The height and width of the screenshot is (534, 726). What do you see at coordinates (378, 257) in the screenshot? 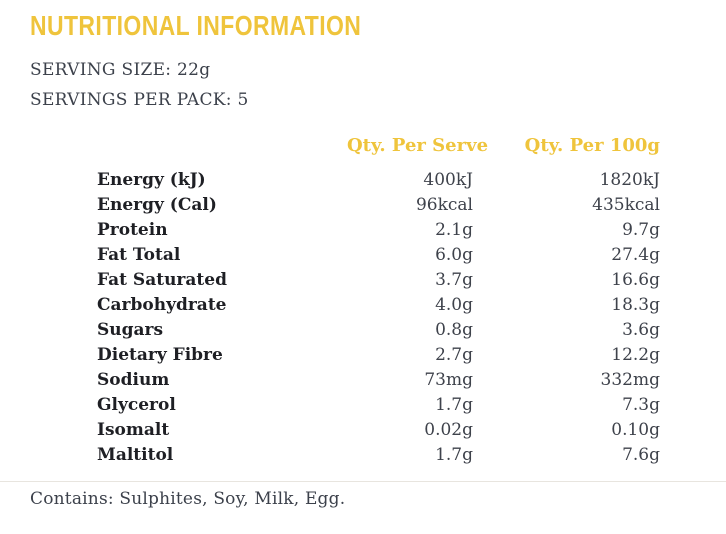
I see `table-row: Fat Total 6.0g 27.4g` at bounding box center [378, 257].